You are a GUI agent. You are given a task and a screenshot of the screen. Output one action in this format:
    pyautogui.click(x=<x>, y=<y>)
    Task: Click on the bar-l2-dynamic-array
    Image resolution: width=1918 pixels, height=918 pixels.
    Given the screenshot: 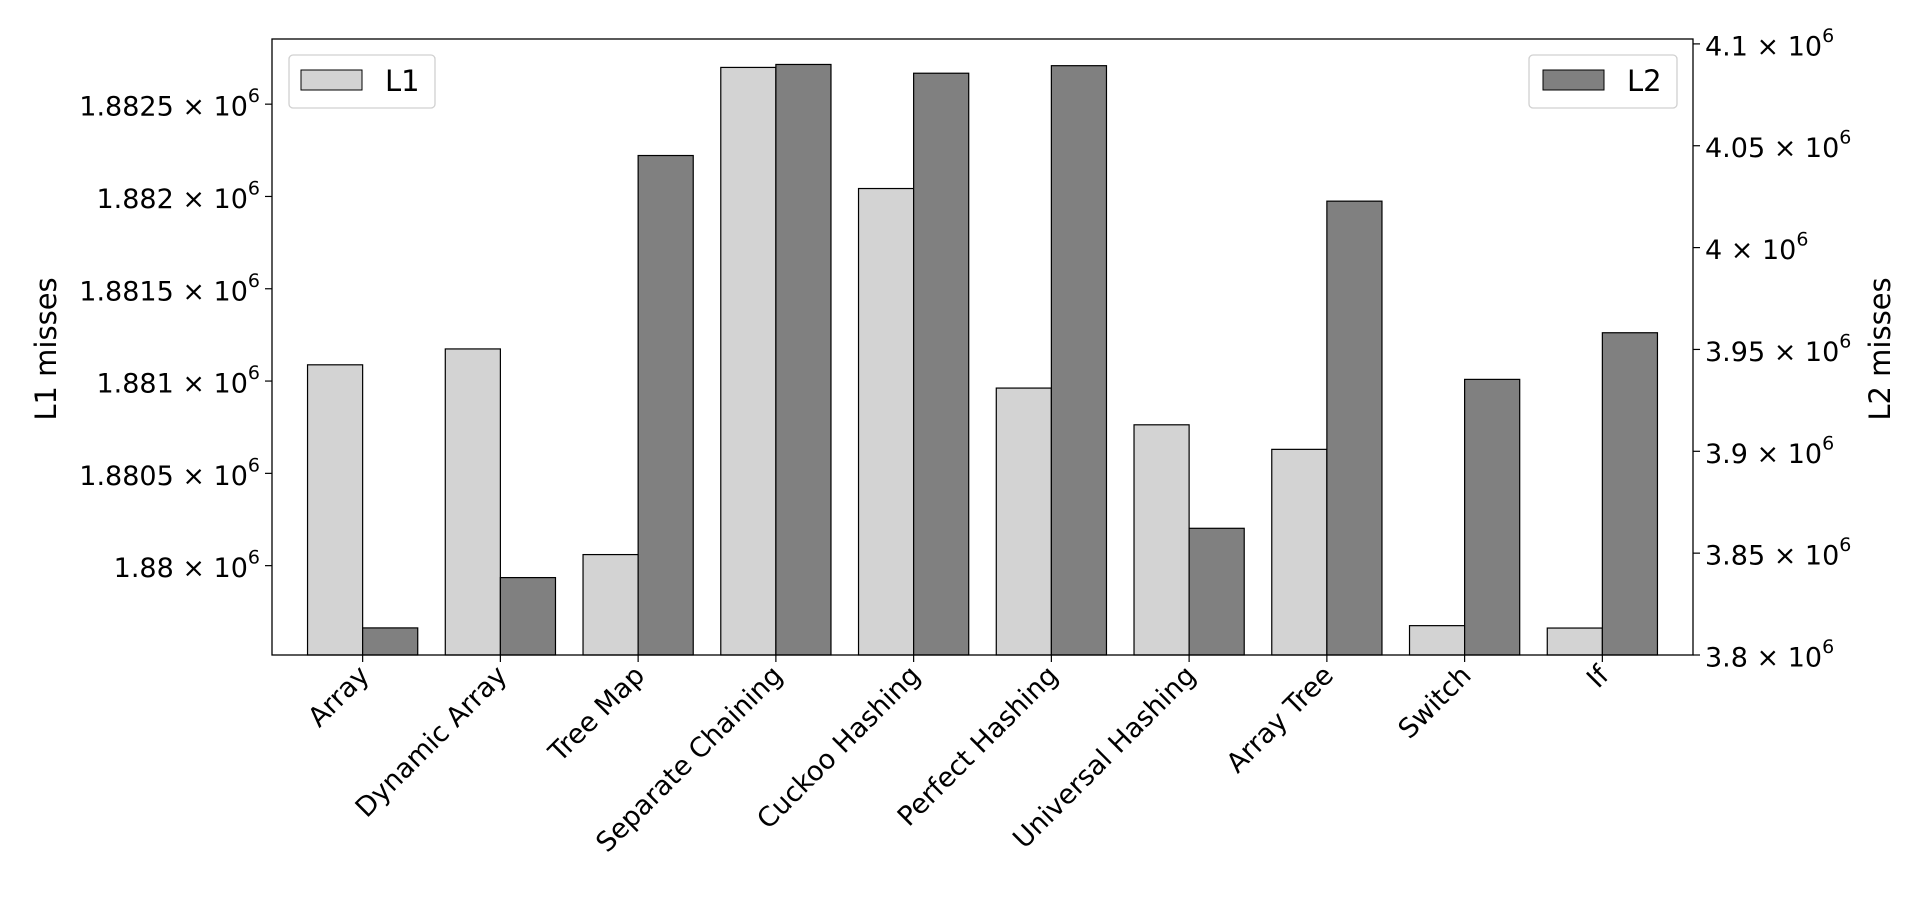 What is the action you would take?
    pyautogui.click(x=528, y=616)
    